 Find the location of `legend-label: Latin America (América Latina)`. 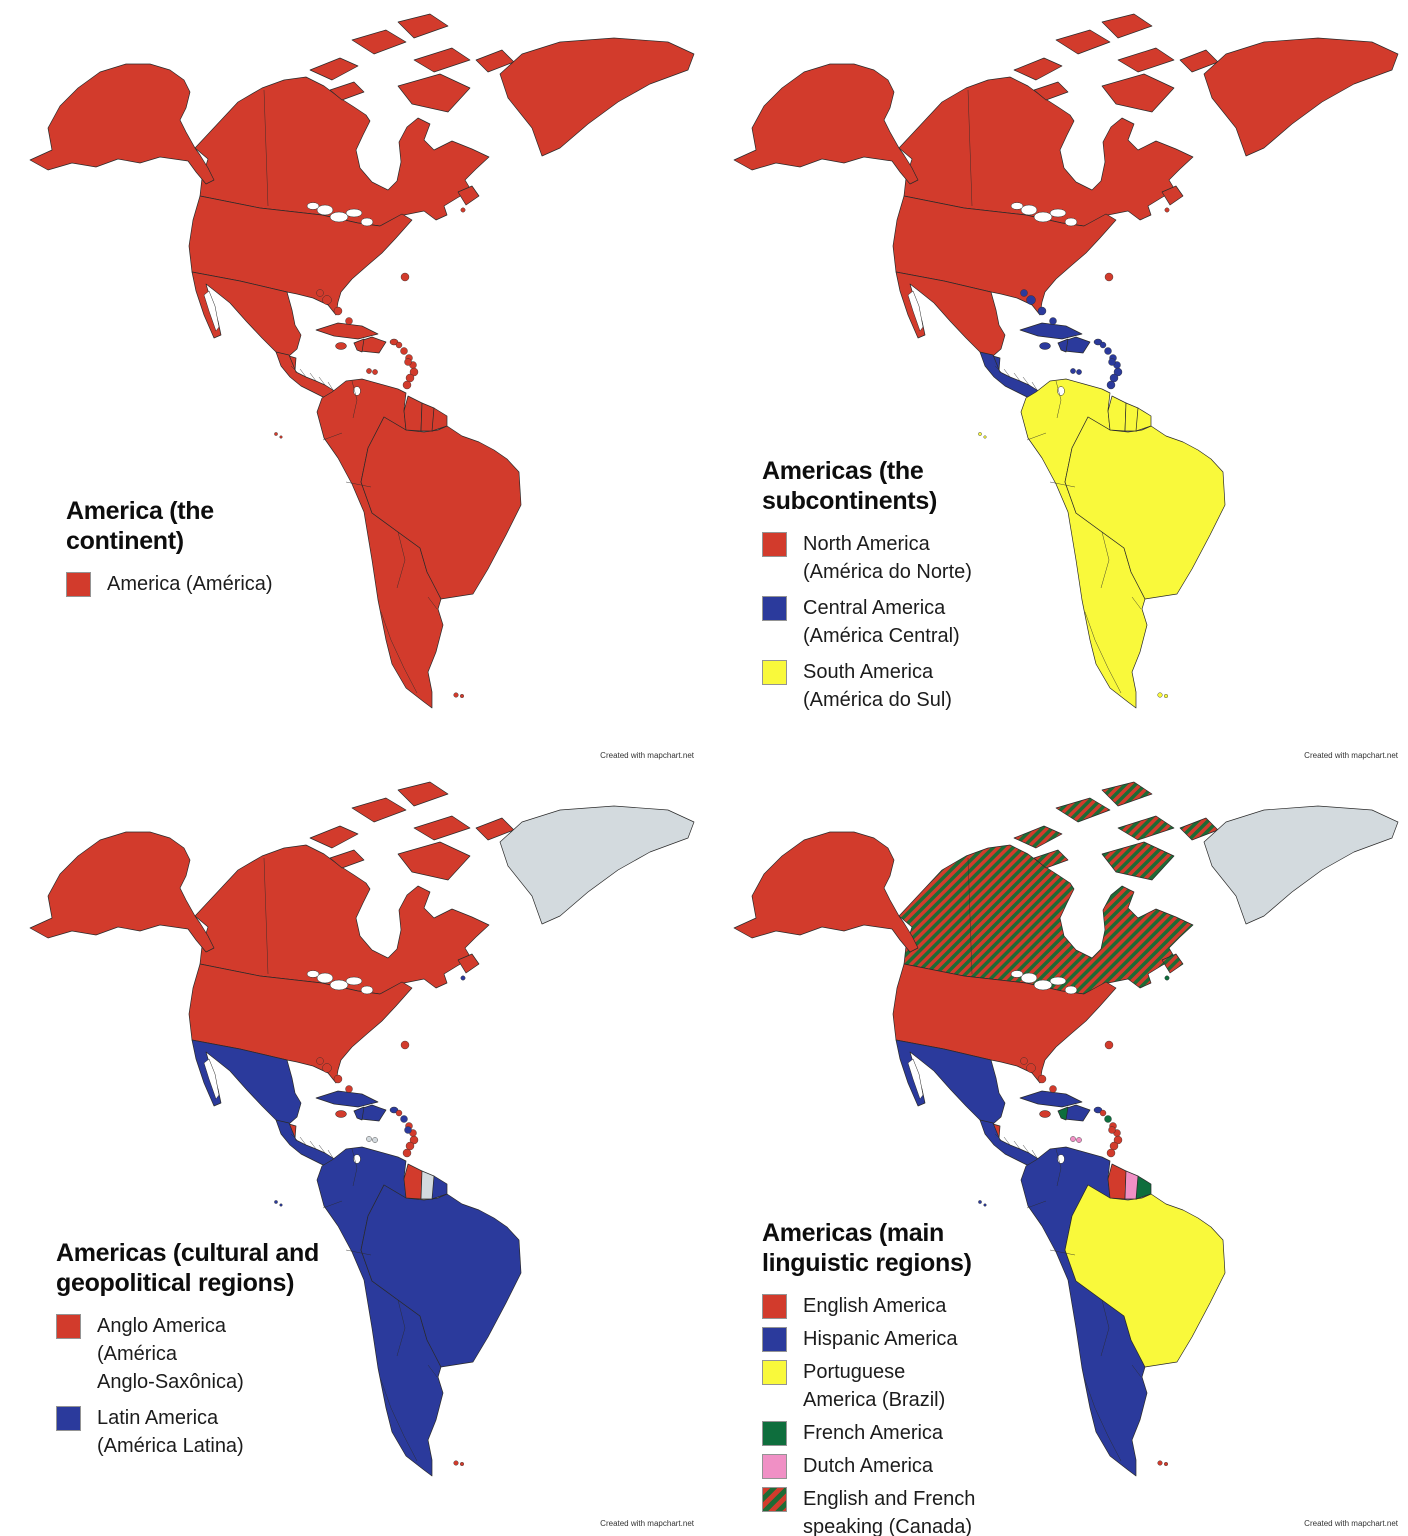

legend-label: Latin America (América Latina) is located at coordinates (170, 1432).